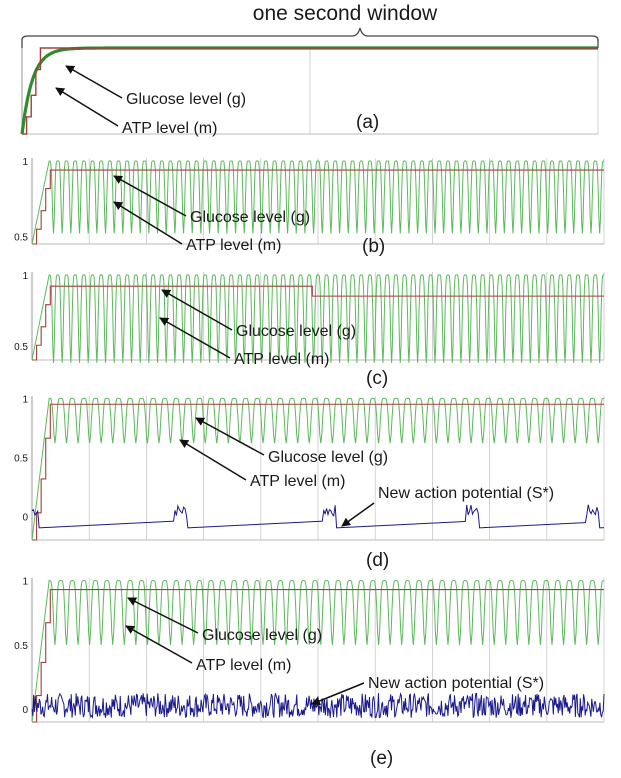 This screenshot has height=778, width=621. I want to click on atp-series-a, so click(310, 91).